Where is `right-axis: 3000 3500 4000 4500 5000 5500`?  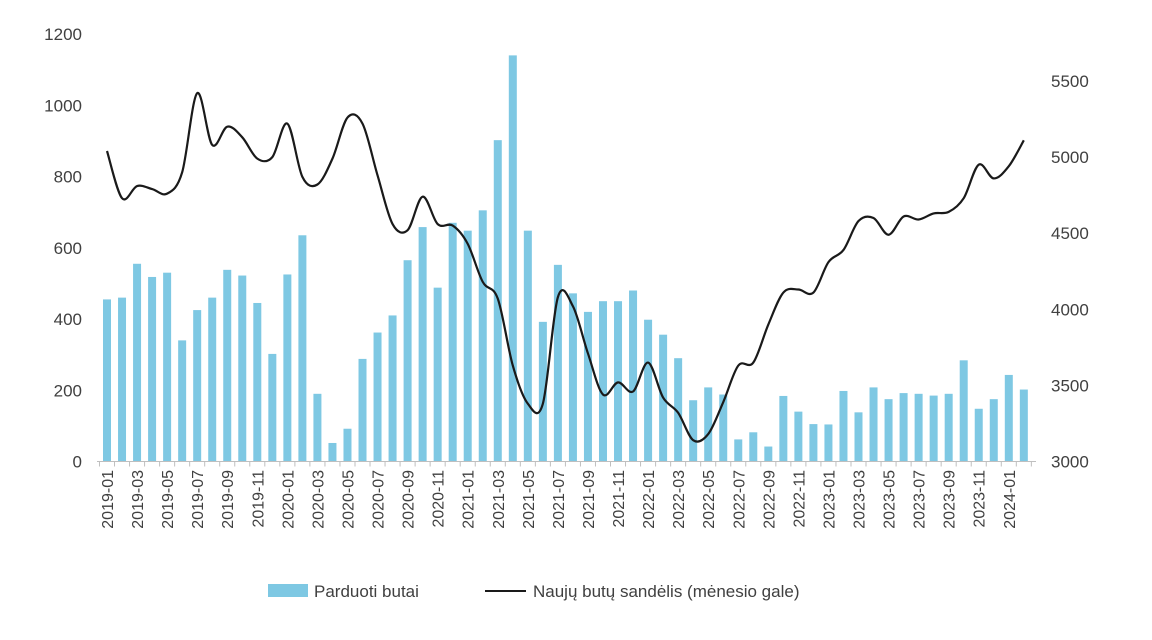
right-axis: 3000 3500 4000 4500 5000 5500 is located at coordinates (1070, 272).